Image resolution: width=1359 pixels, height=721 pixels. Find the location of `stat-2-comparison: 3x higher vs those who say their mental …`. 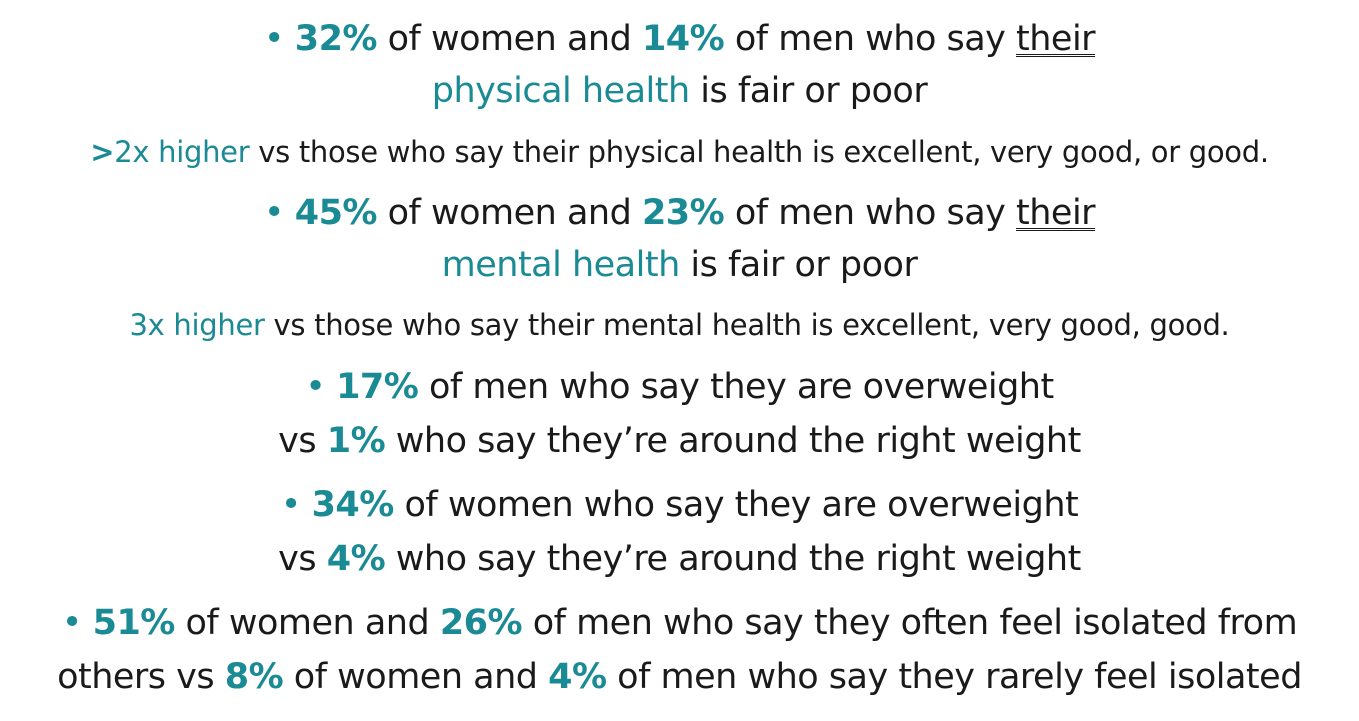

stat-2-comparison: 3x higher vs those who say their mental … is located at coordinates (679, 325).